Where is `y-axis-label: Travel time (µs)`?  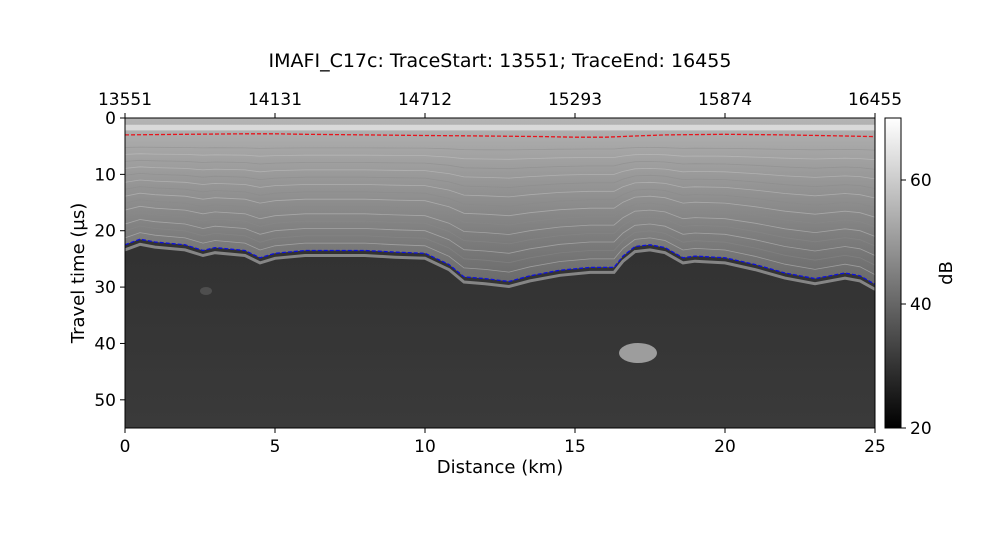
y-axis-label: Travel time (µs) is located at coordinates (78, 274).